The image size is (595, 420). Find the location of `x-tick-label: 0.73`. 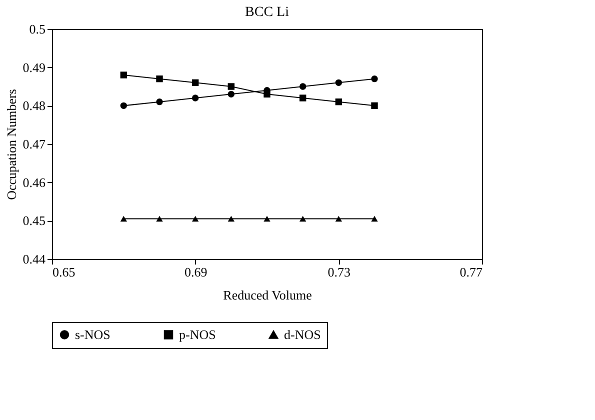

x-tick-label: 0.73 is located at coordinates (339, 272).